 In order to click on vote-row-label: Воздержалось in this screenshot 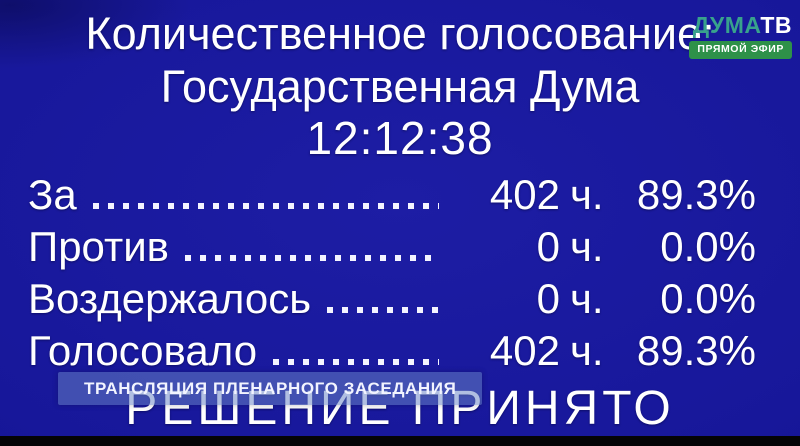, I will do `click(170, 298)`.